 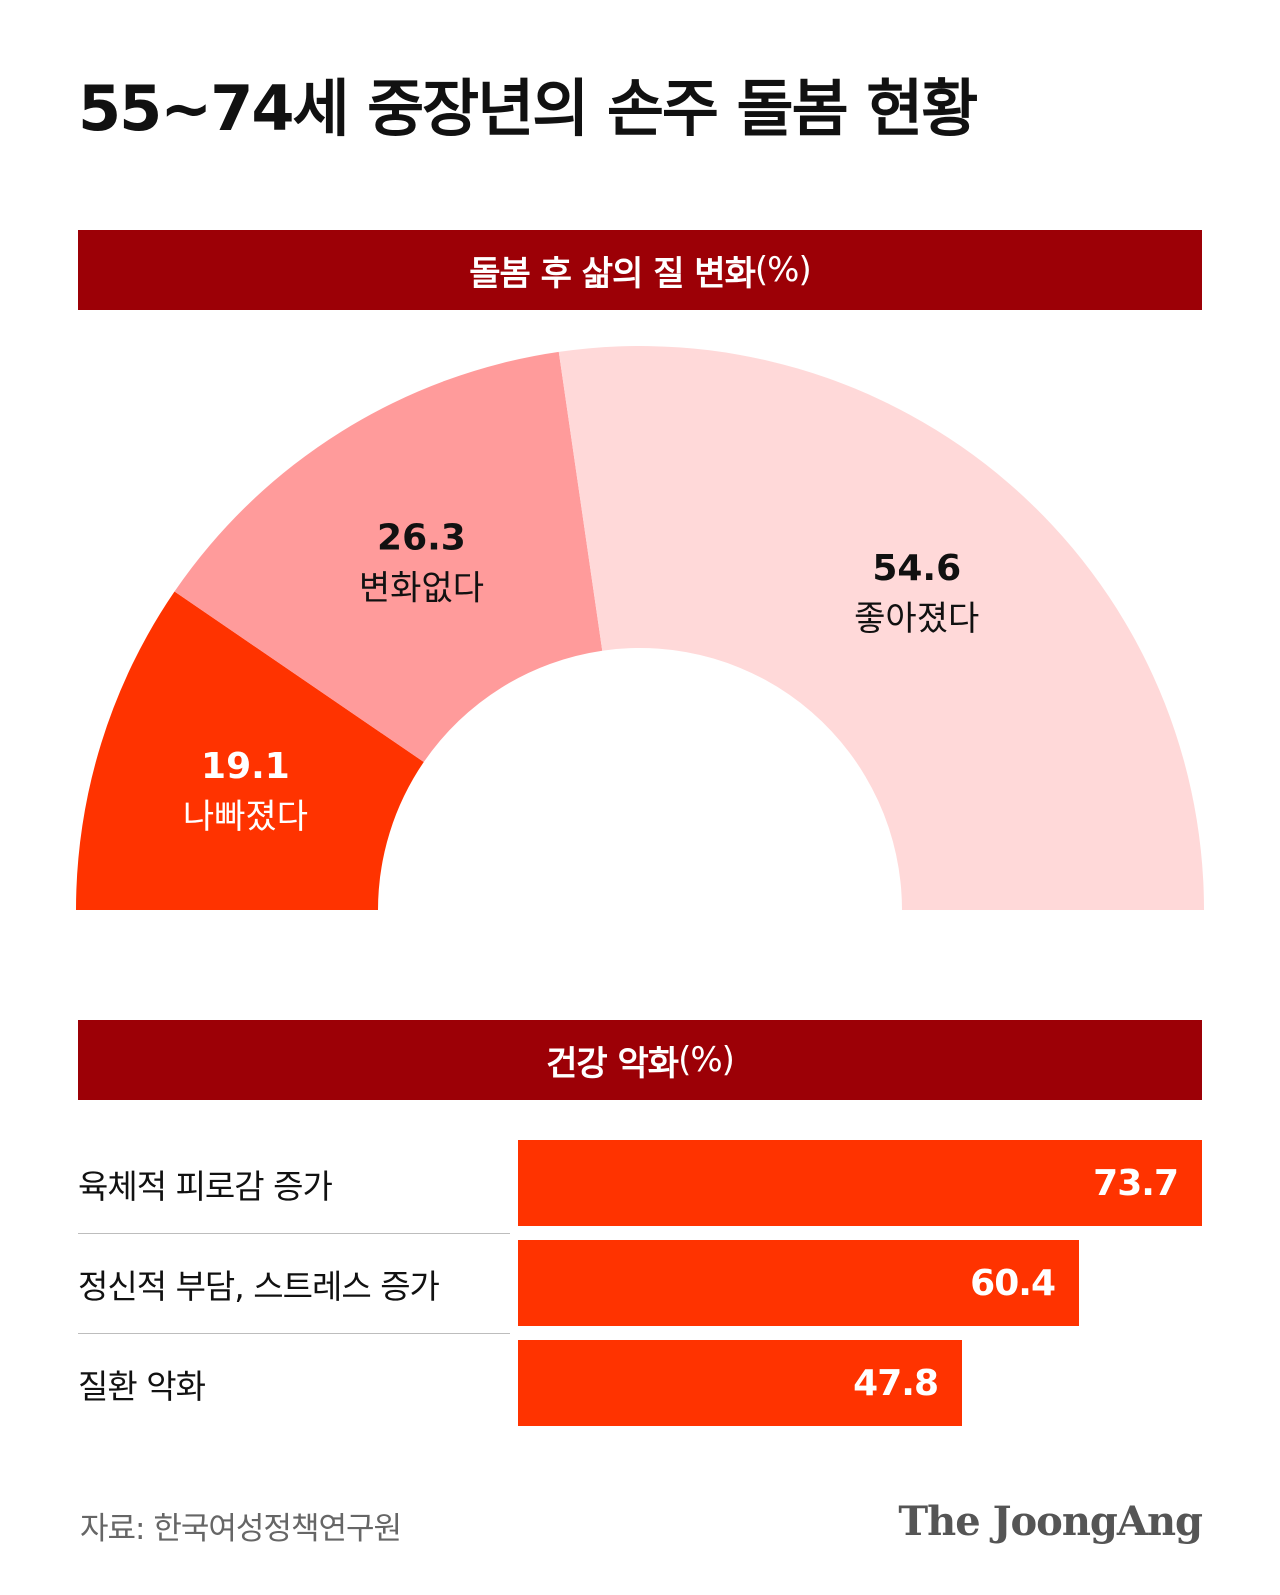 What do you see at coordinates (612, 1063) in the screenshot?
I see `health-section-title: 건강 악화` at bounding box center [612, 1063].